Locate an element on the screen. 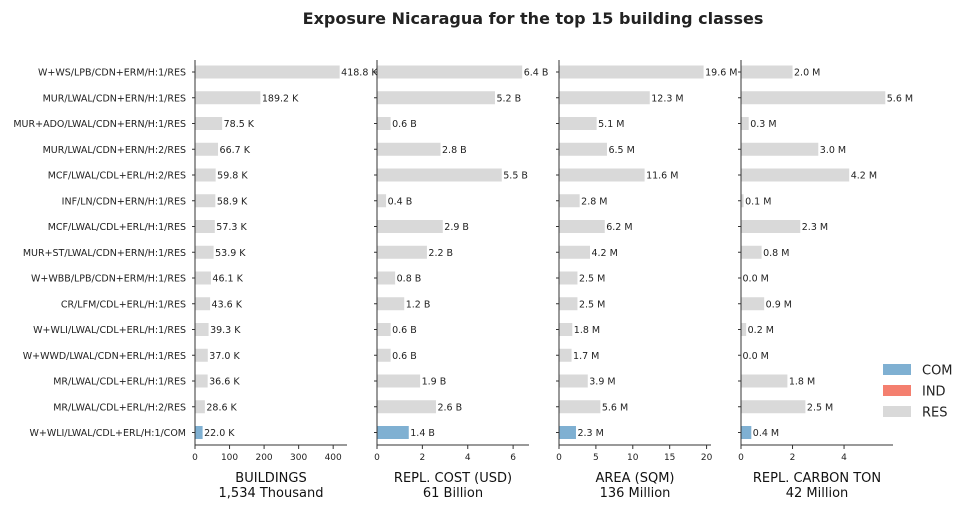 This screenshot has width=970, height=510. data-label: 12.3 M is located at coordinates (667, 98).